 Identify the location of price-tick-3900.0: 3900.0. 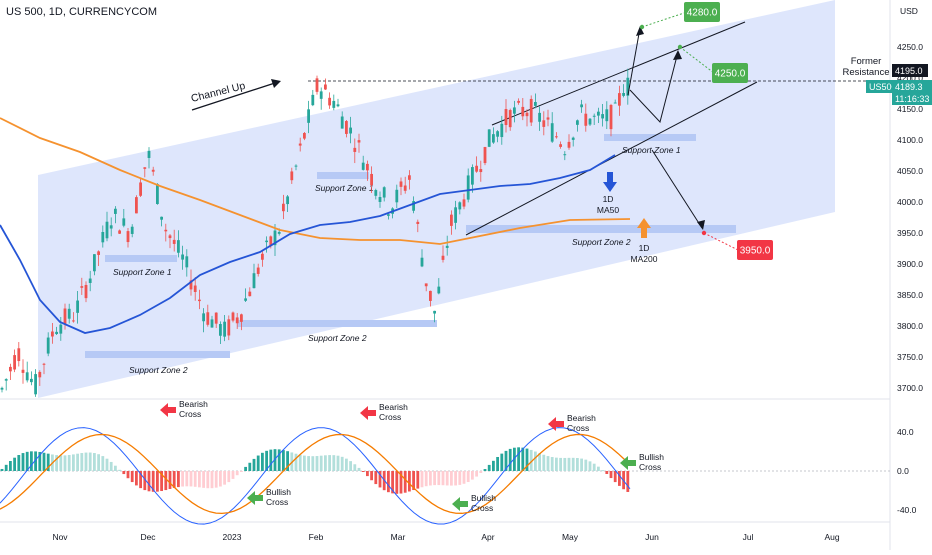
(910, 264).